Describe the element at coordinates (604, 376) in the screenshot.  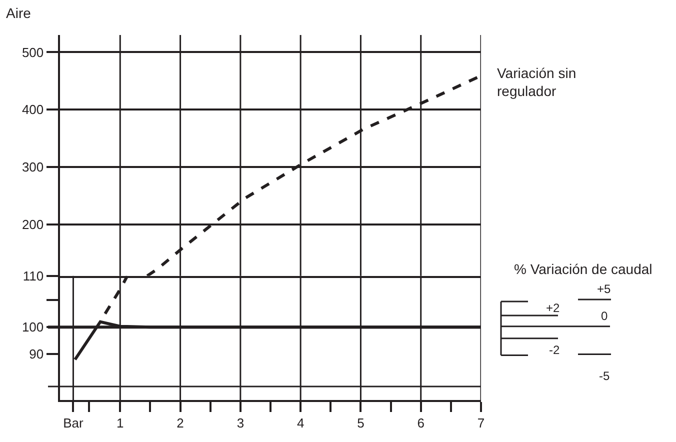
I see `text: -5` at that location.